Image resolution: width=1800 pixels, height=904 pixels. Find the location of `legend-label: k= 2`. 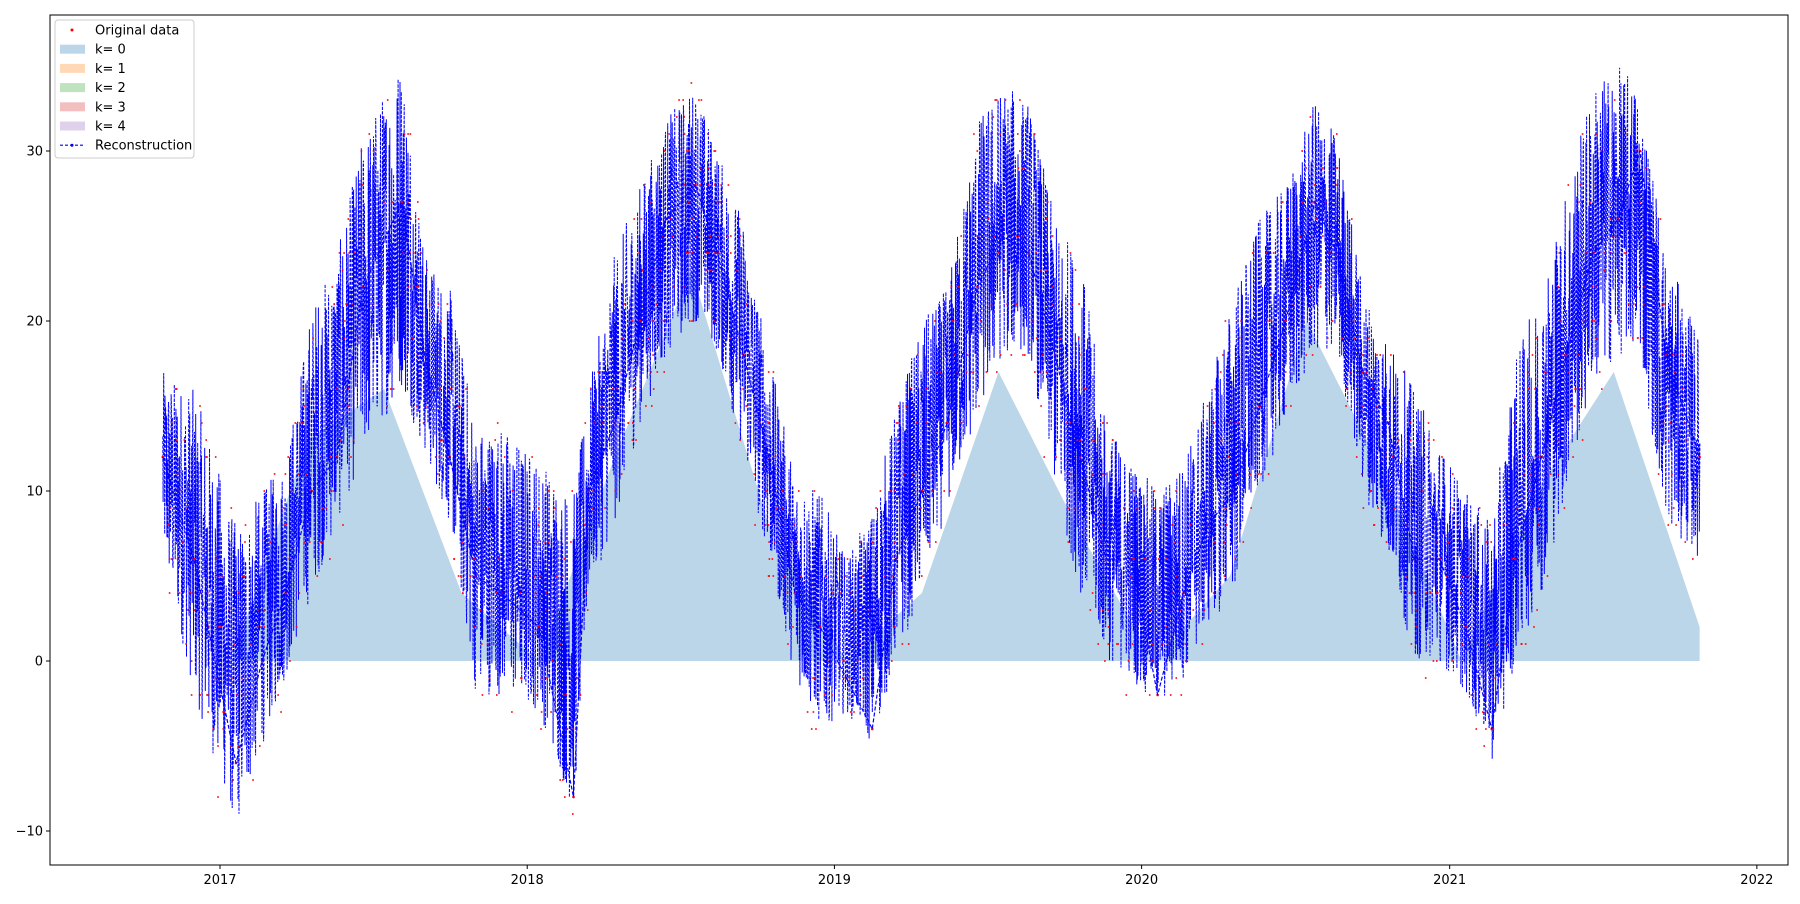

legend-label: k= 2 is located at coordinates (110, 88).